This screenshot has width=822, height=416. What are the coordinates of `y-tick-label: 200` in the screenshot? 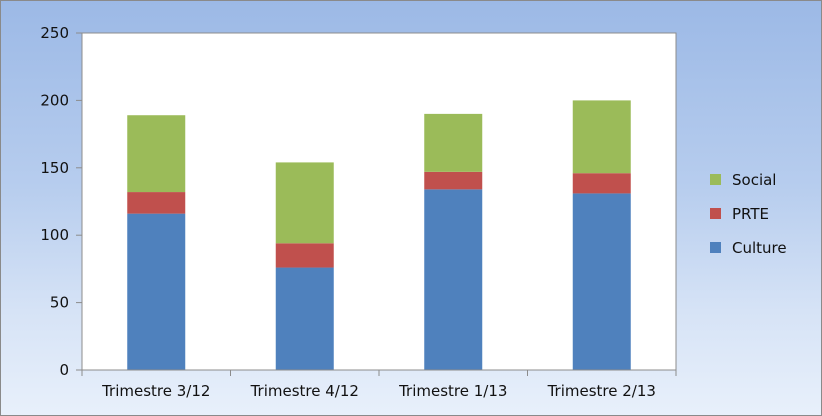 It's located at (54, 100).